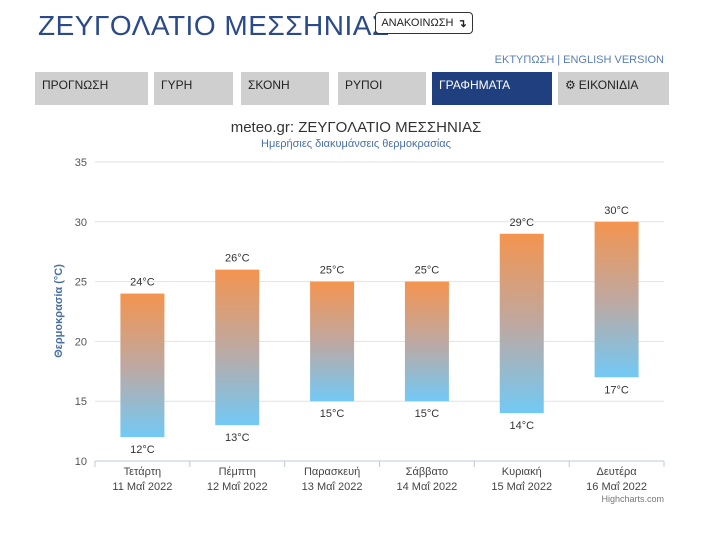 This screenshot has width=705, height=547. I want to click on announcement-label: ΑΝΑΚΟΙΝΩΣΗ, so click(417, 23).